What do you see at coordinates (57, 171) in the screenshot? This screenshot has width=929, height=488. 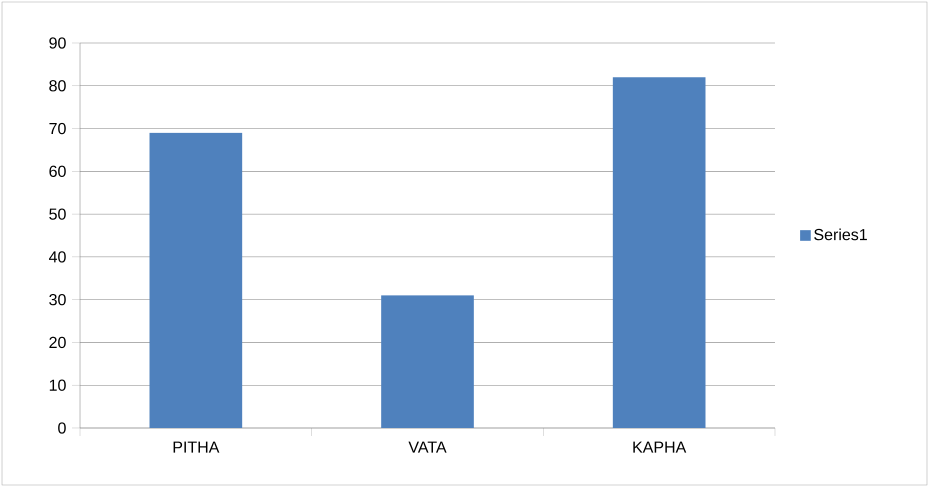 I see `y-tick-label: 60` at bounding box center [57, 171].